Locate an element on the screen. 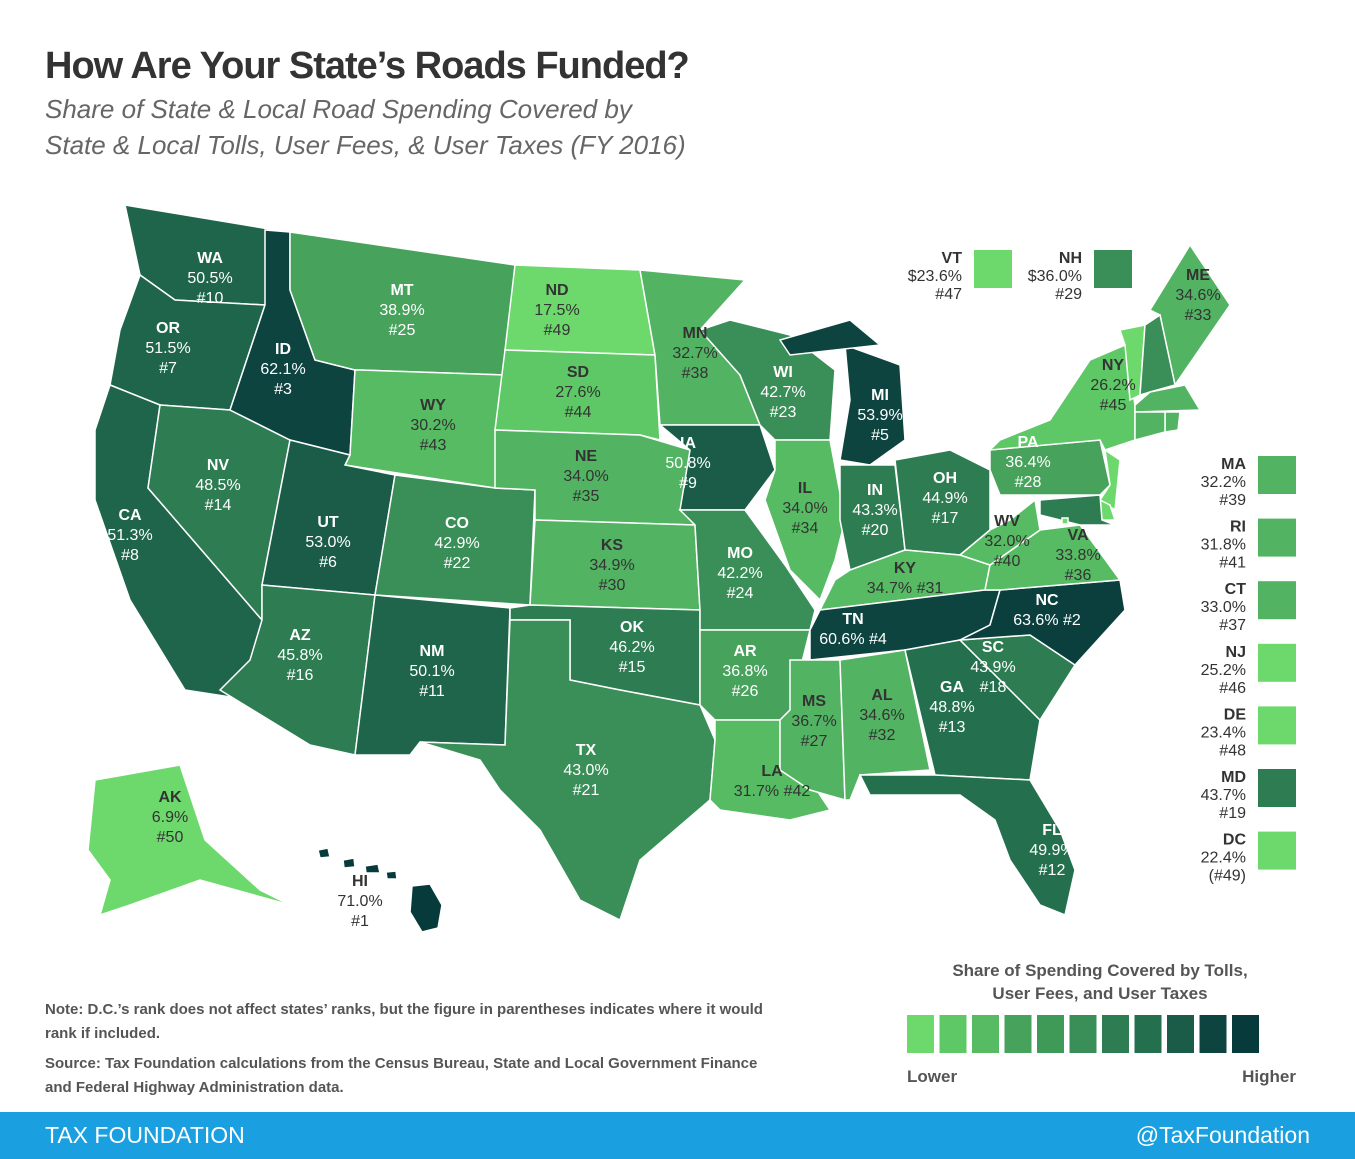  state-rank: #18 is located at coordinates (993, 687).